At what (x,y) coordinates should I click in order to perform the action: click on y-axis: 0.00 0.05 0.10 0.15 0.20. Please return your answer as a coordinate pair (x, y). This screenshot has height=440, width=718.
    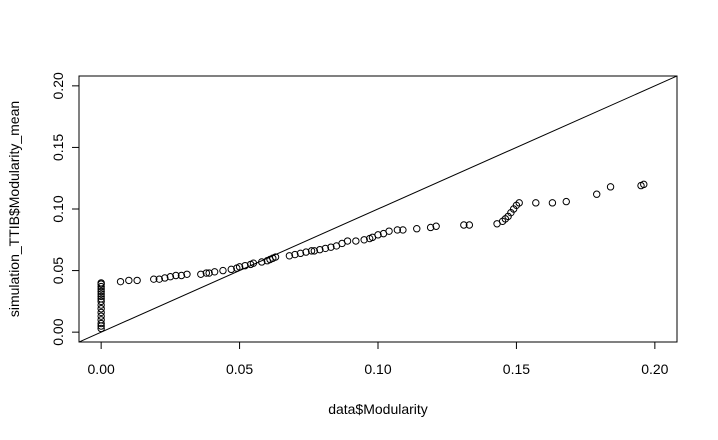
    Looking at the image, I should click on (65, 209).